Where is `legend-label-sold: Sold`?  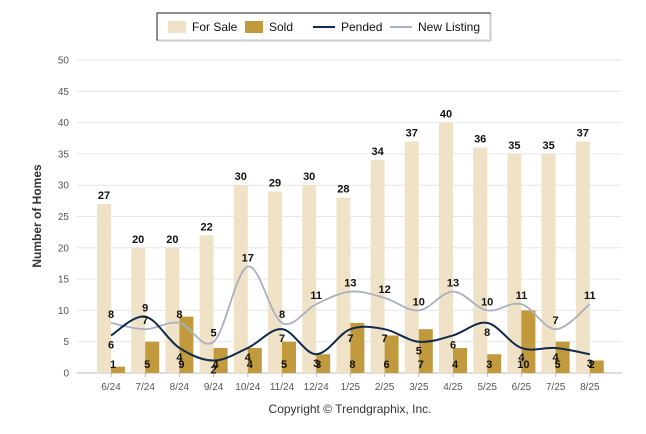 legend-label-sold: Sold is located at coordinates (281, 27).